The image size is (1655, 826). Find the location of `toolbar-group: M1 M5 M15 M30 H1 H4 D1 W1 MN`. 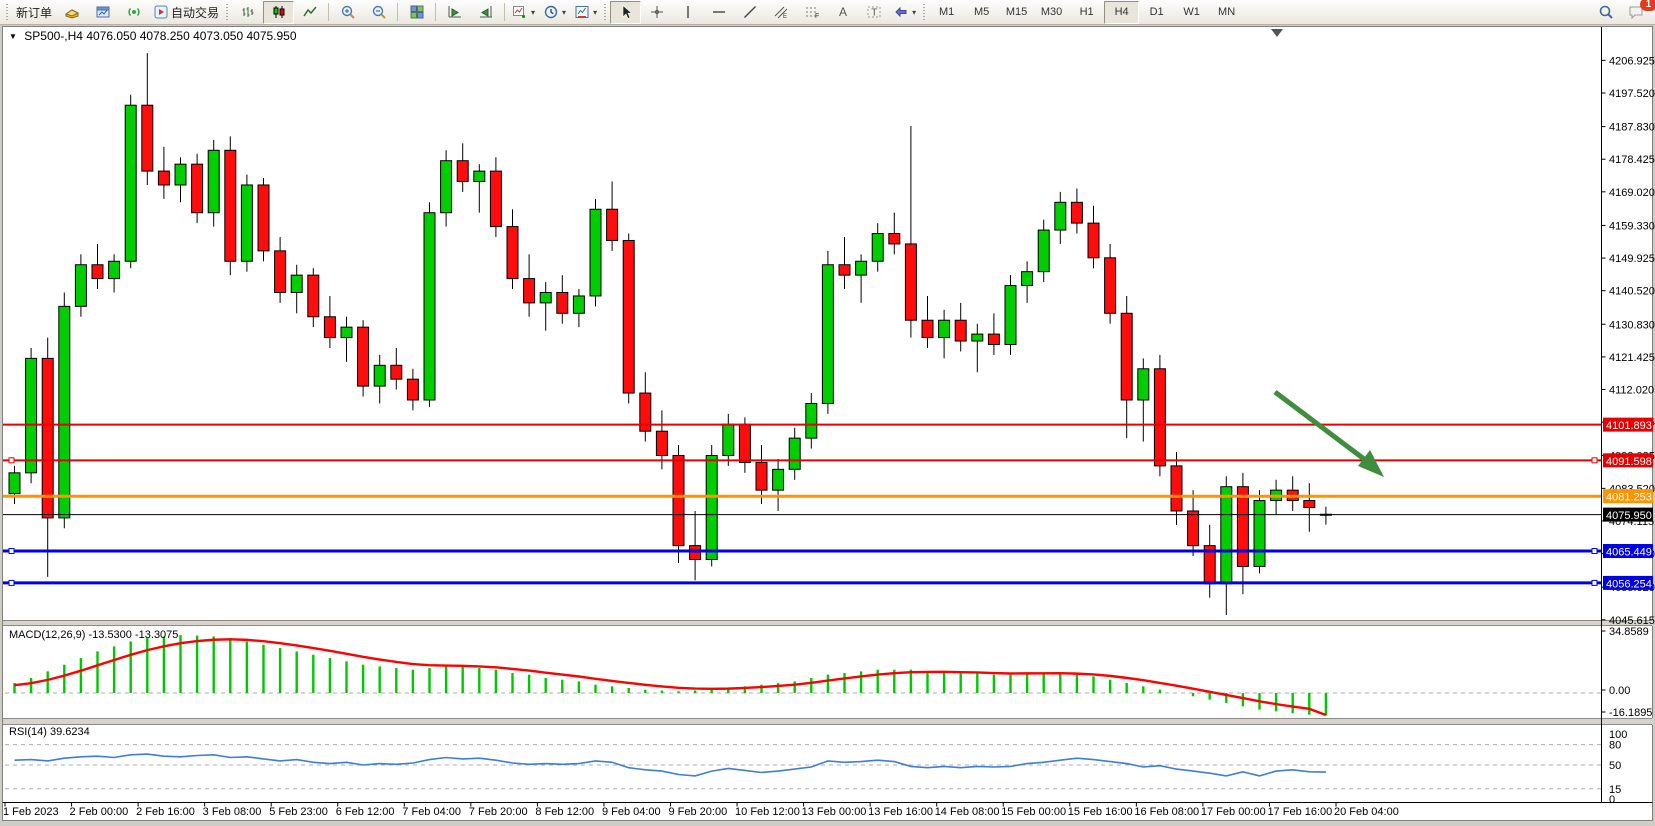

toolbar-group: M1 M5 M15 M30 H1 H4 D1 W1 MN is located at coordinates (1086, 12).